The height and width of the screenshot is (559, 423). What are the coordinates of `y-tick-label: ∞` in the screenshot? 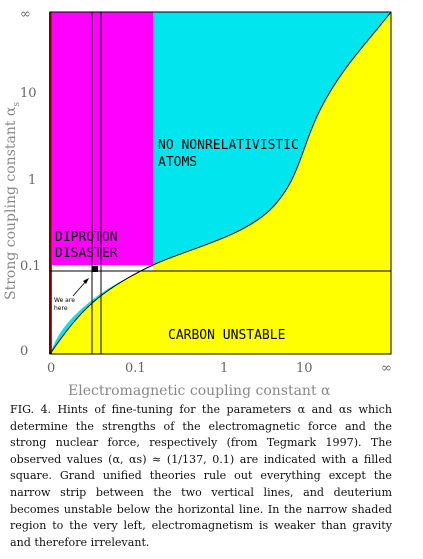 It's located at (25, 14).